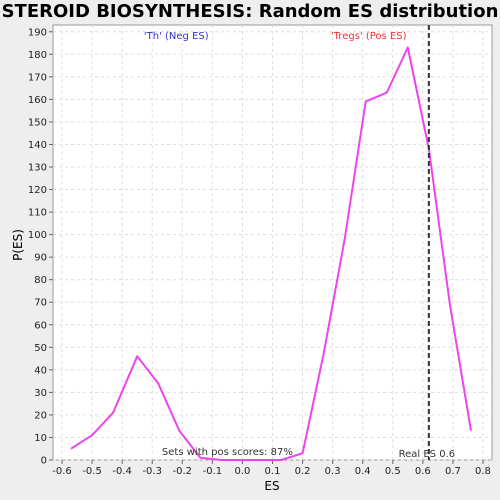 The height and width of the screenshot is (500, 500). What do you see at coordinates (40, 303) in the screenshot?
I see `y-tick-label: 70` at bounding box center [40, 303].